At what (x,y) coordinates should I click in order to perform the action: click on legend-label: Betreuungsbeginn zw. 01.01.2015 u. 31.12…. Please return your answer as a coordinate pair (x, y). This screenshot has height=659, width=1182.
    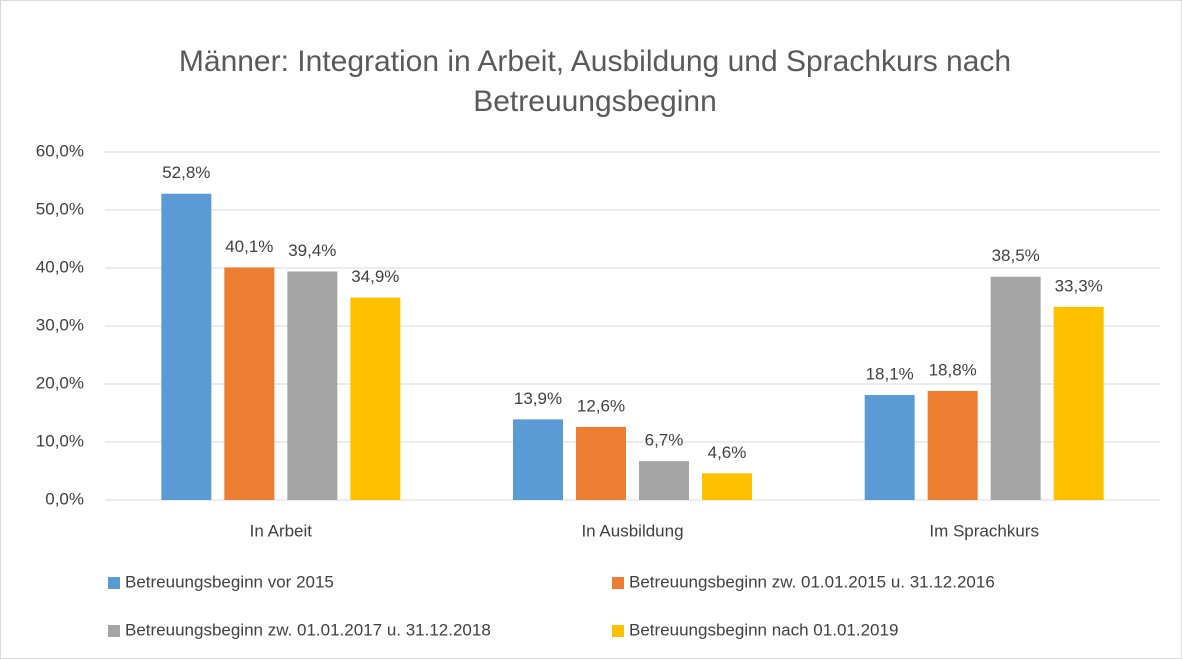
    Looking at the image, I should click on (812, 581).